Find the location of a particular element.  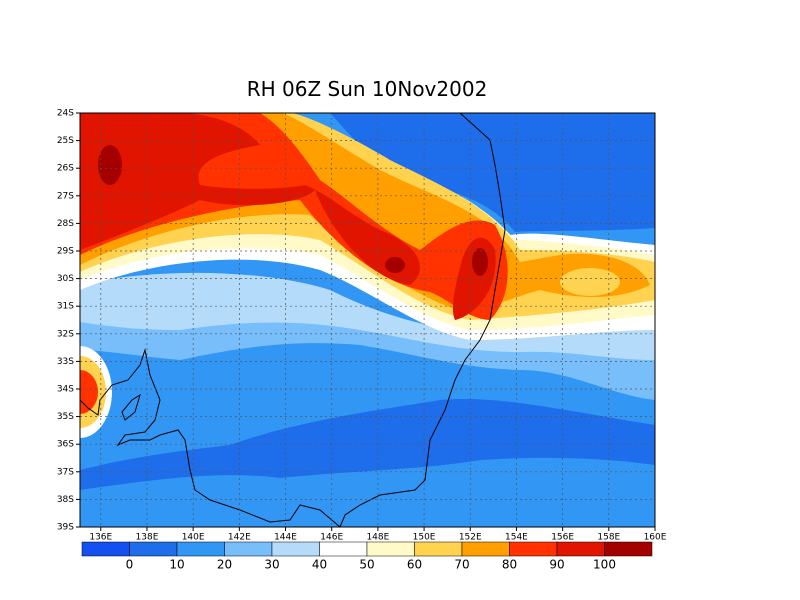

y-tick-label: 36S is located at coordinates (65, 445).